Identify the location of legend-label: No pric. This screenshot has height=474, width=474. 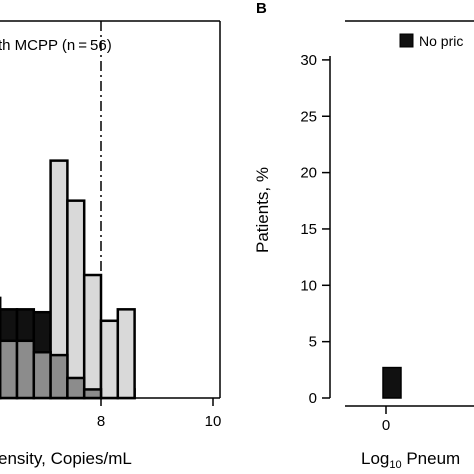
(441, 41).